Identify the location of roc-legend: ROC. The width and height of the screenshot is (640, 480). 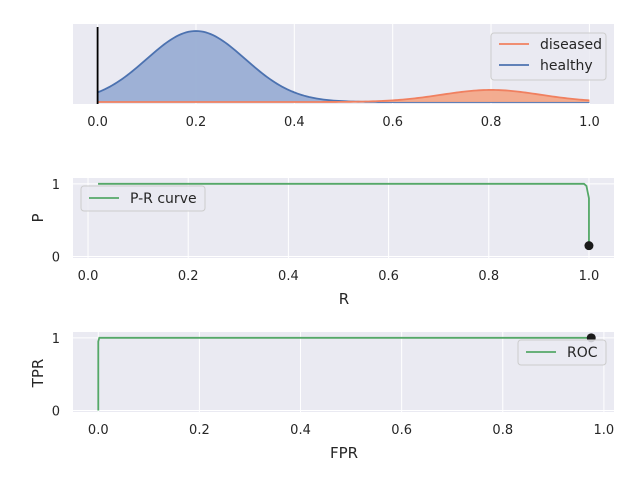
(562, 352).